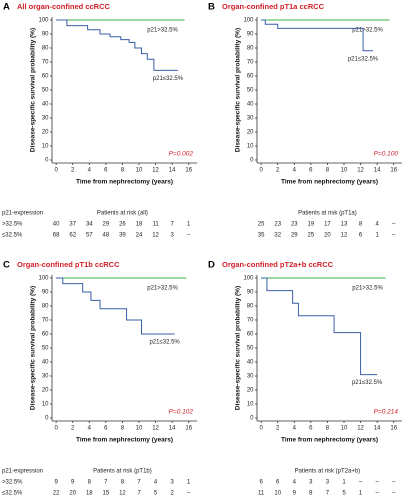 The image size is (410, 500). I want to click on risk-count: 37, so click(72, 225).